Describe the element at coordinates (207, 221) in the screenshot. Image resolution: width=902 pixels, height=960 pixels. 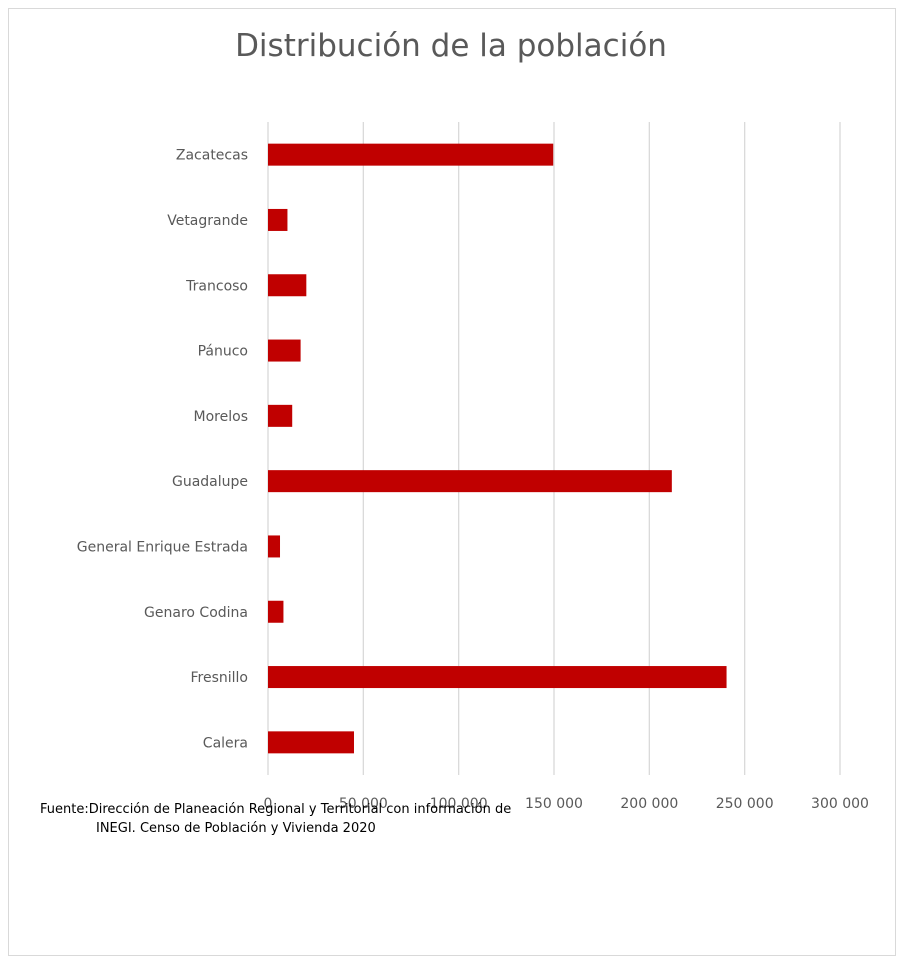
I see `category-label-1: Vetagrande` at that location.